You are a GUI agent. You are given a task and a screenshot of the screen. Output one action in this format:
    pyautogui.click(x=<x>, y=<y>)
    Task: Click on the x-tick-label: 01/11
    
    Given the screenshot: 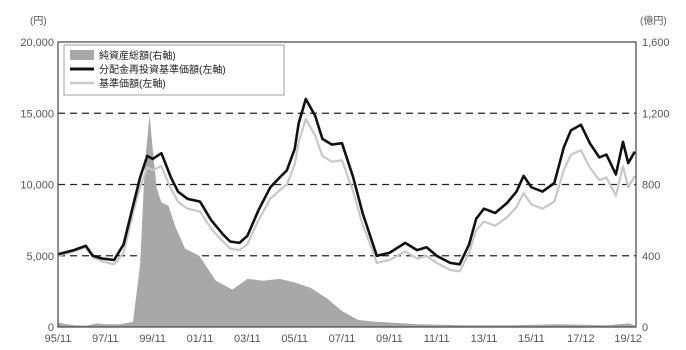 What is the action you would take?
    pyautogui.click(x=200, y=339)
    